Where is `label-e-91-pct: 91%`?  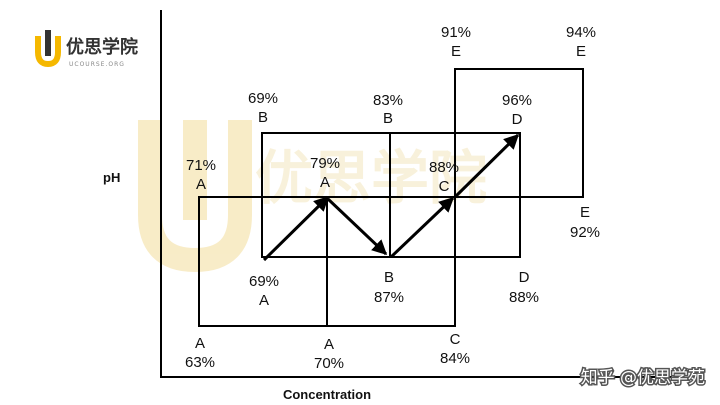 label-e-91-pct: 91% is located at coordinates (456, 32).